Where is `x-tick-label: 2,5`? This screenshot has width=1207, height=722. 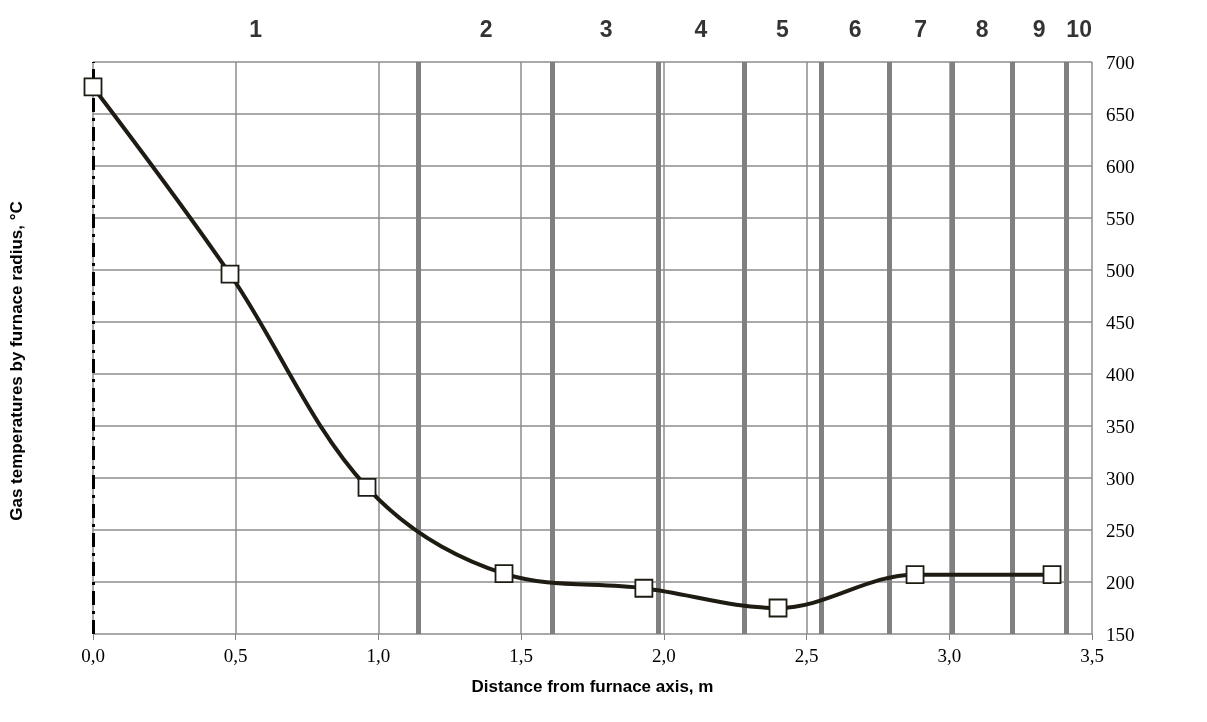 x-tick-label: 2,5 is located at coordinates (806, 655).